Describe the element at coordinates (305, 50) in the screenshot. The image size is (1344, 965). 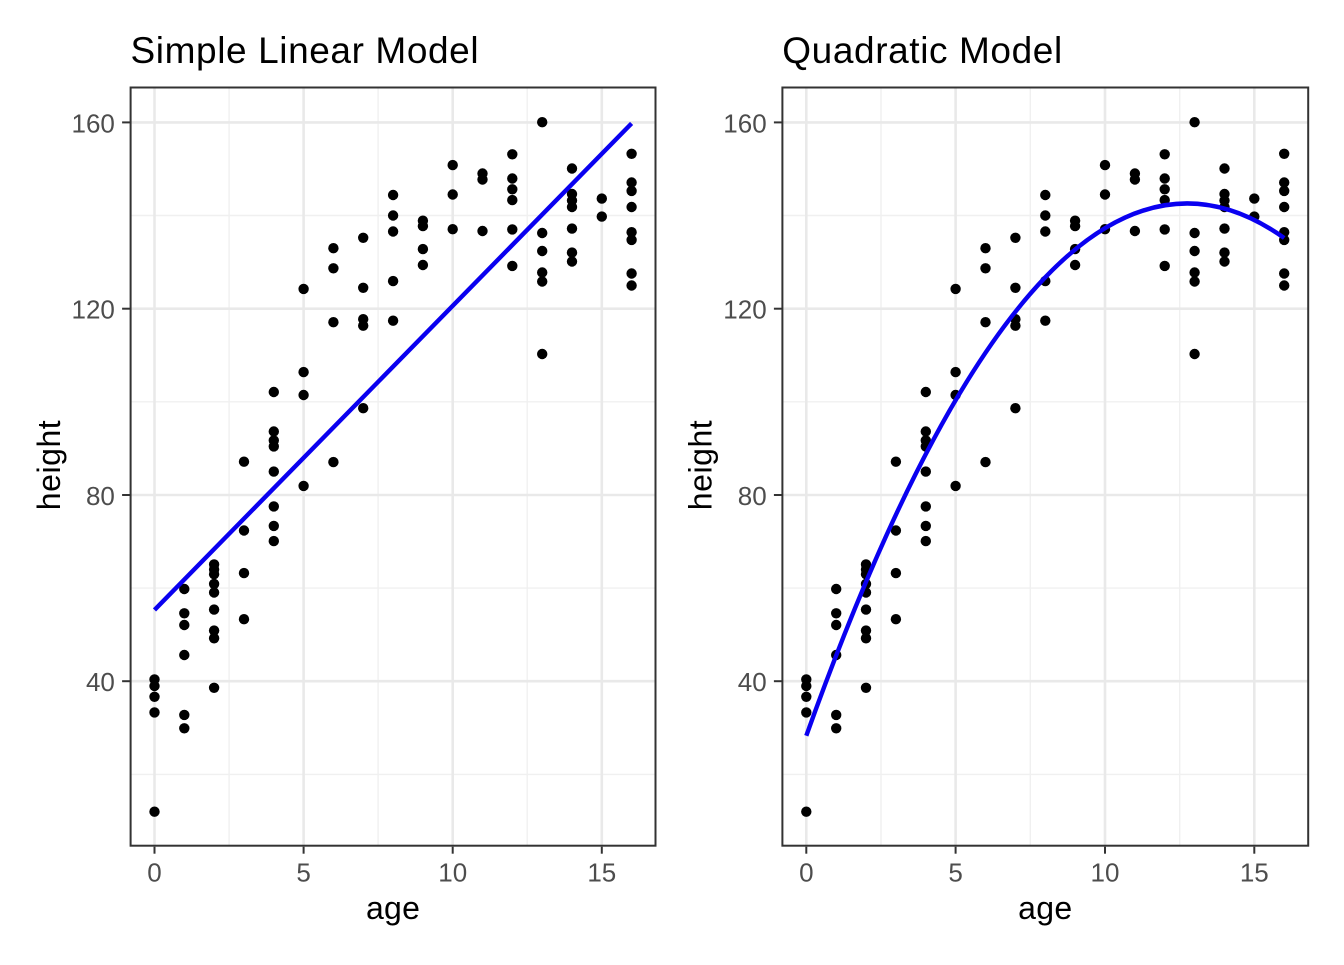
I see `svg-text: Simple Linear Model` at that location.